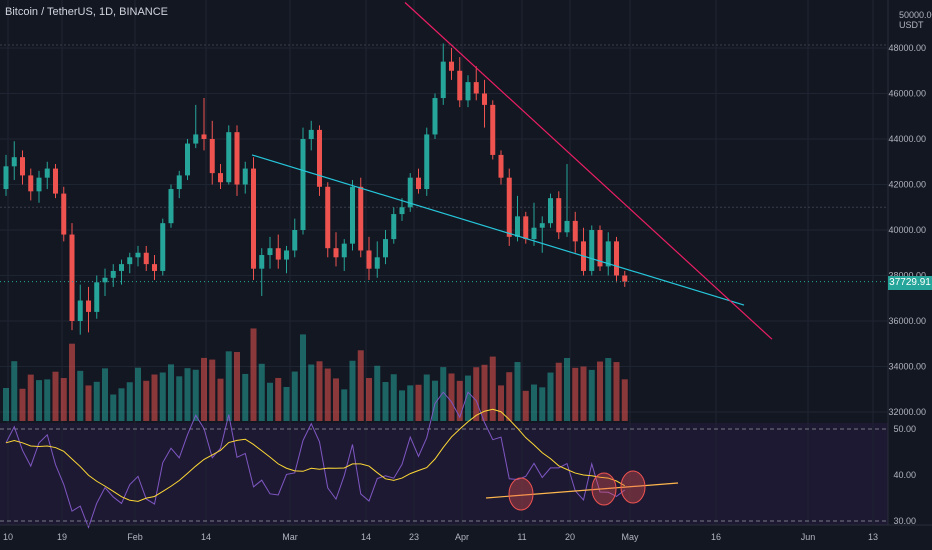 This screenshot has width=932, height=550. What do you see at coordinates (462, 537) in the screenshot?
I see `time-tick-label: Apr` at bounding box center [462, 537].